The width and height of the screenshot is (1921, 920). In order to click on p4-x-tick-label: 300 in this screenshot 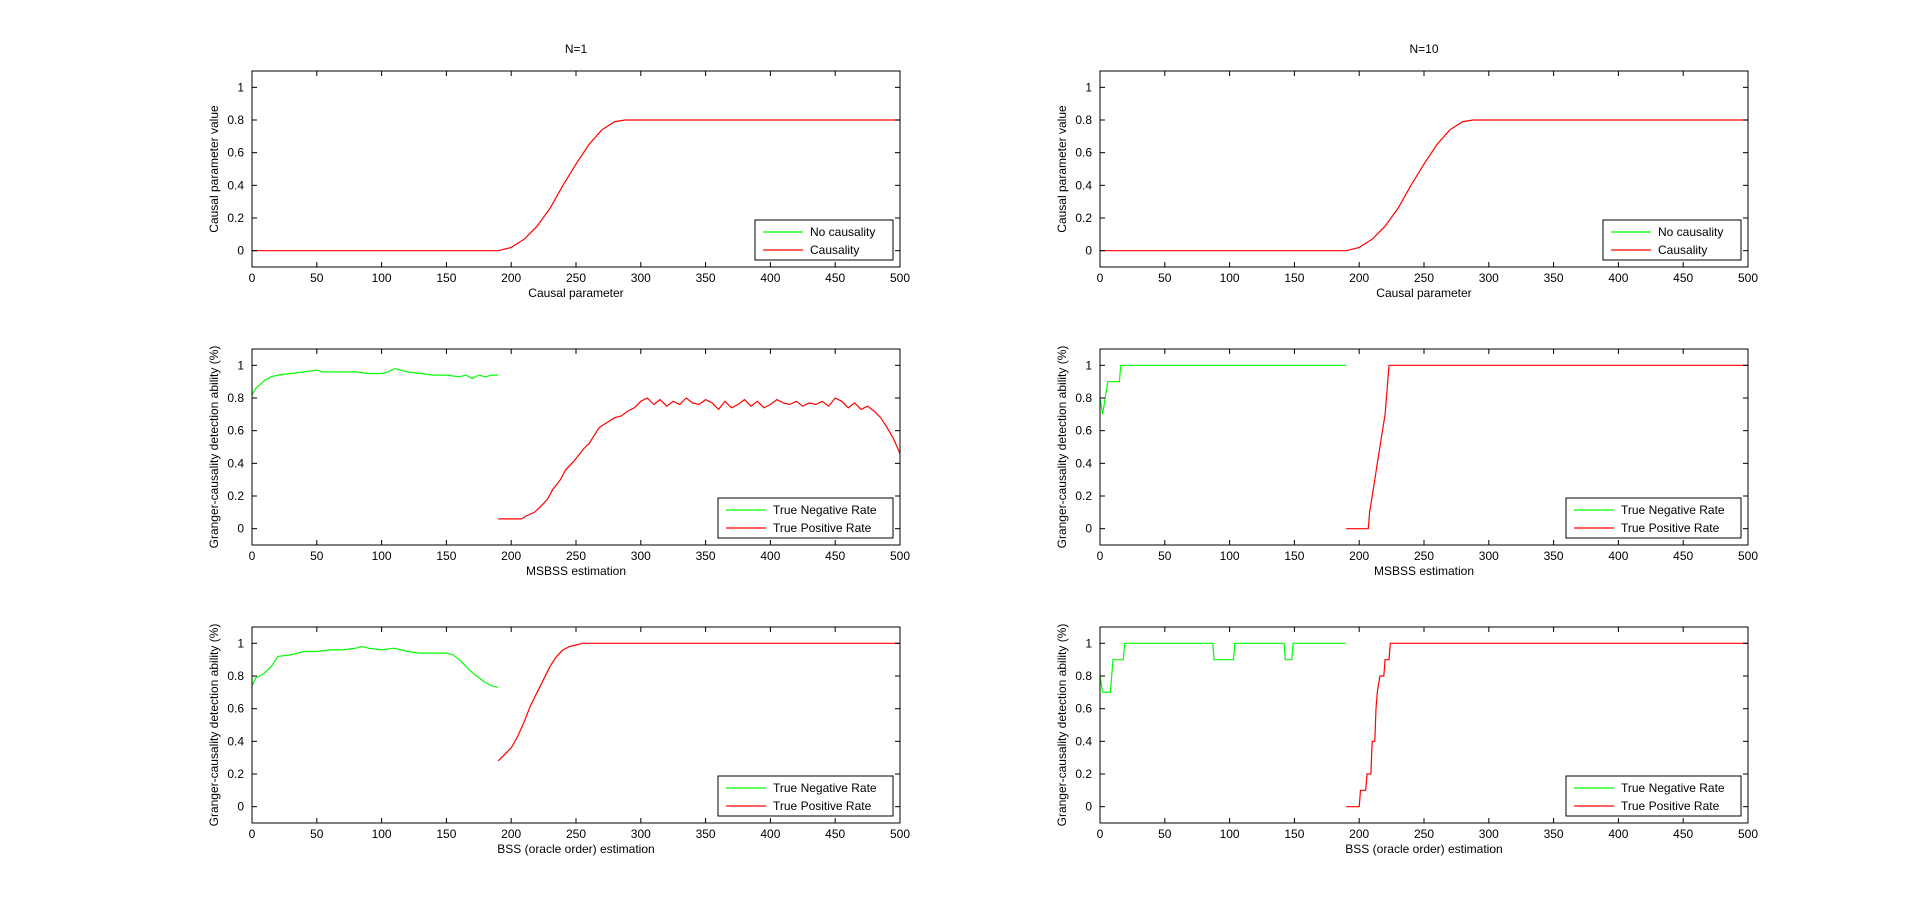, I will do `click(1489, 556)`.